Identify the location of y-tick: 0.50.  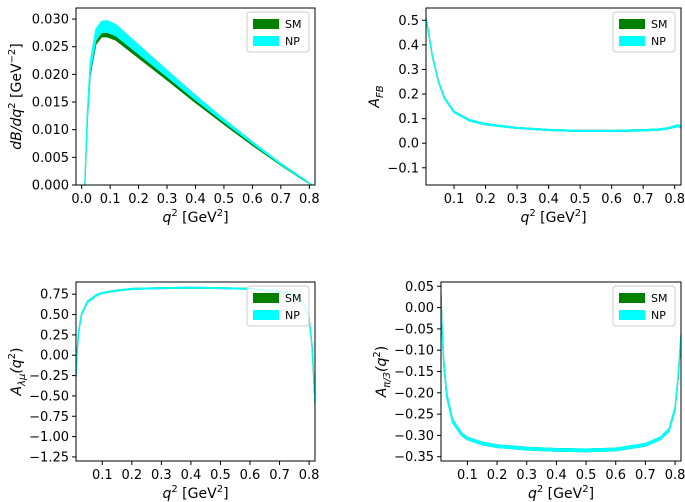
(58, 315).